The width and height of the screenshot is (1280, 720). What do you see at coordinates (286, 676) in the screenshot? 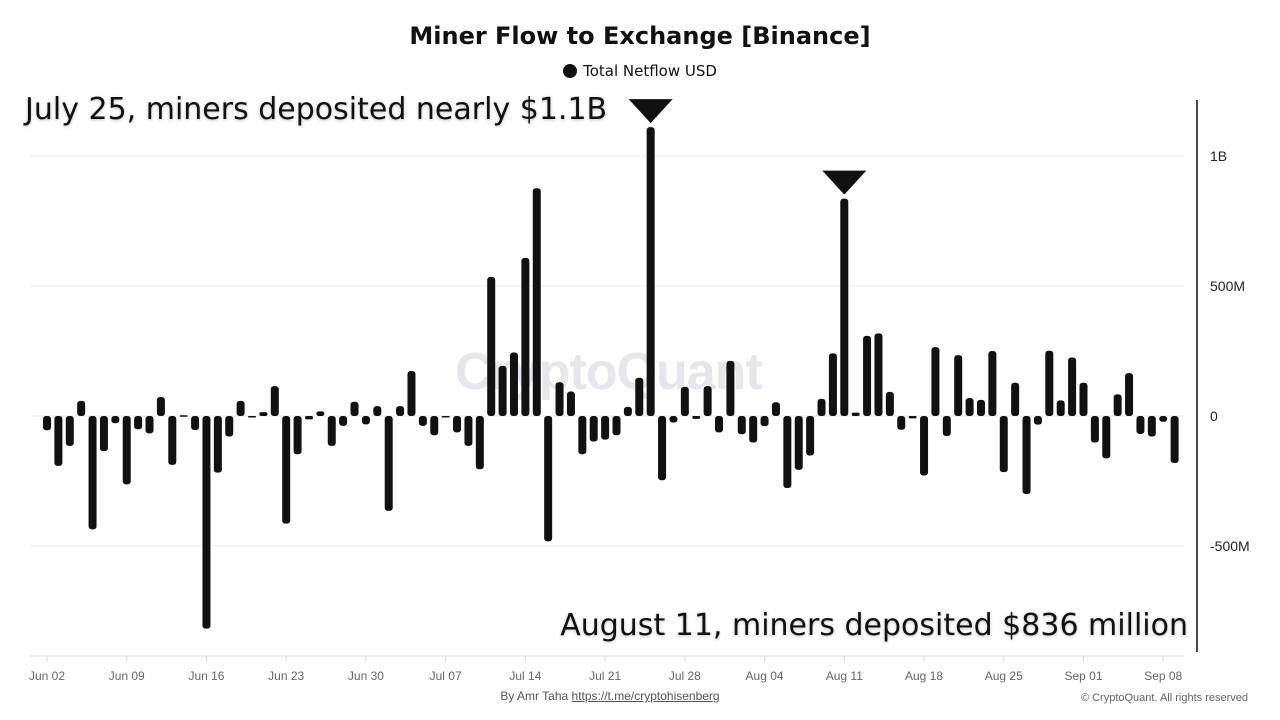
I see `x-tick-label: Jun 23` at bounding box center [286, 676].